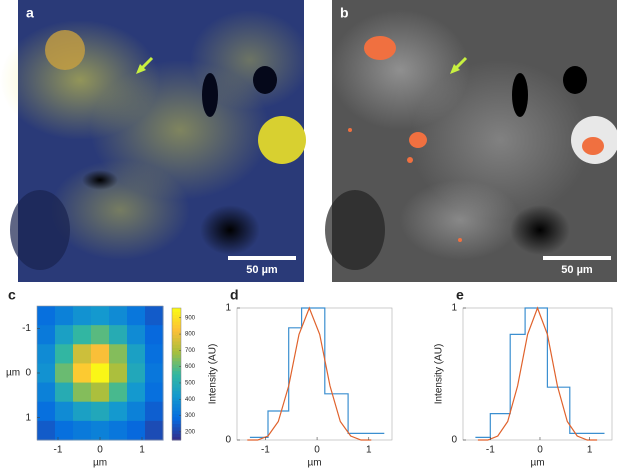 The height and width of the screenshot is (476, 617). Describe the element at coordinates (30, 13) in the screenshot. I see `panel-label: a` at that location.